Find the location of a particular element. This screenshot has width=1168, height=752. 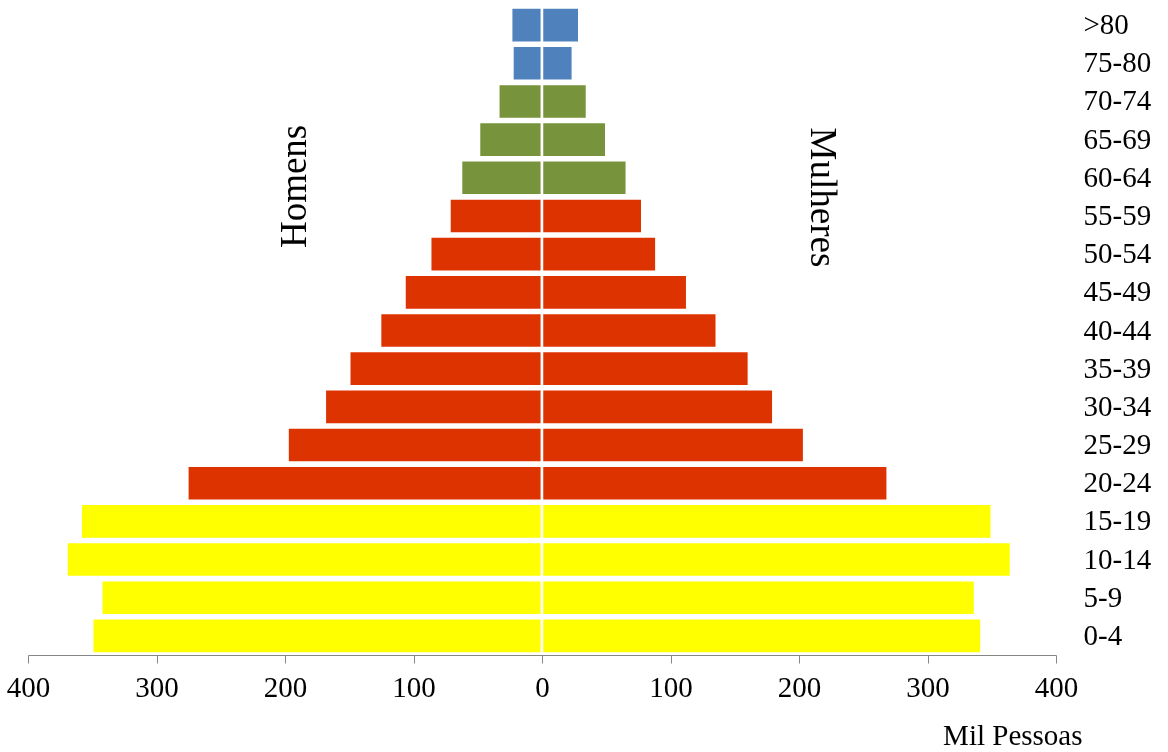

y-tick-label: 25-29 is located at coordinates (1117, 444).